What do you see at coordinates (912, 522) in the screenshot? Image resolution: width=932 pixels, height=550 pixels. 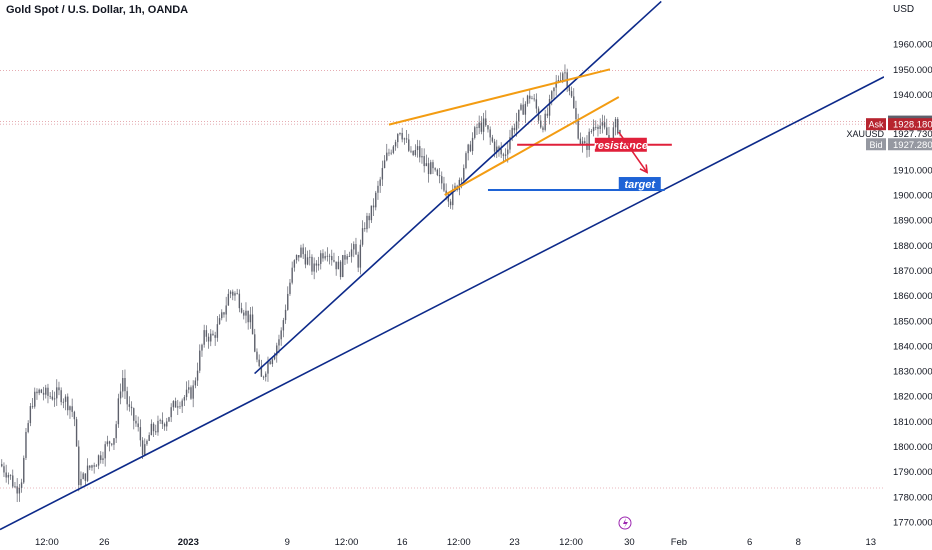 I see `y-tick-label: 1770.000` at bounding box center [912, 522].